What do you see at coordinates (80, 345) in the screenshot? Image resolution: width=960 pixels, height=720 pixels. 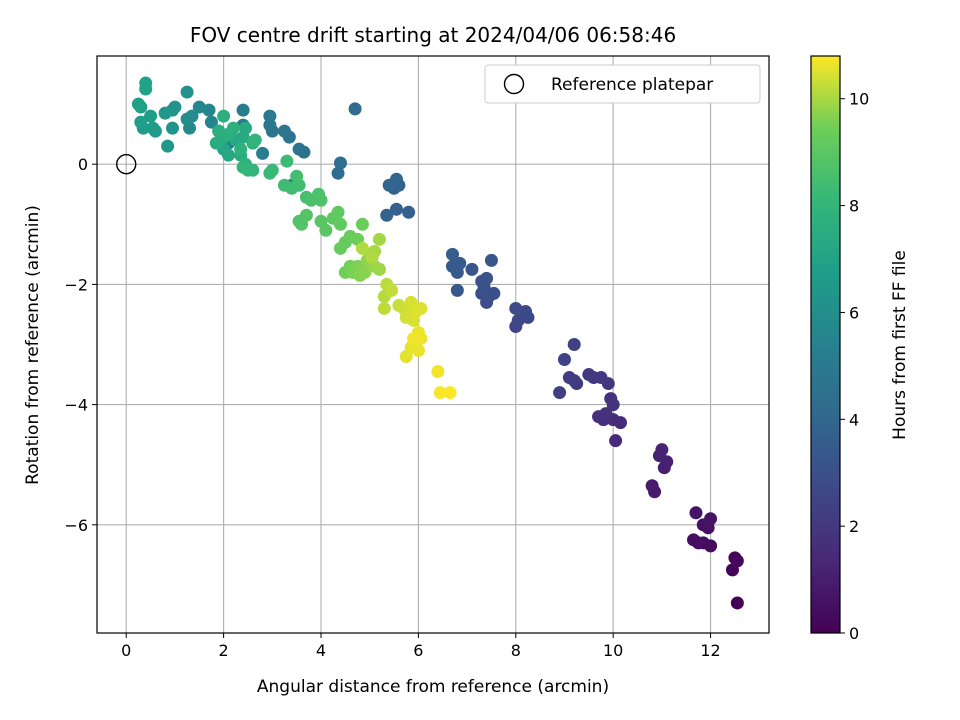 I see `y-axis-ticks: −6 −4 −2 0` at bounding box center [80, 345].